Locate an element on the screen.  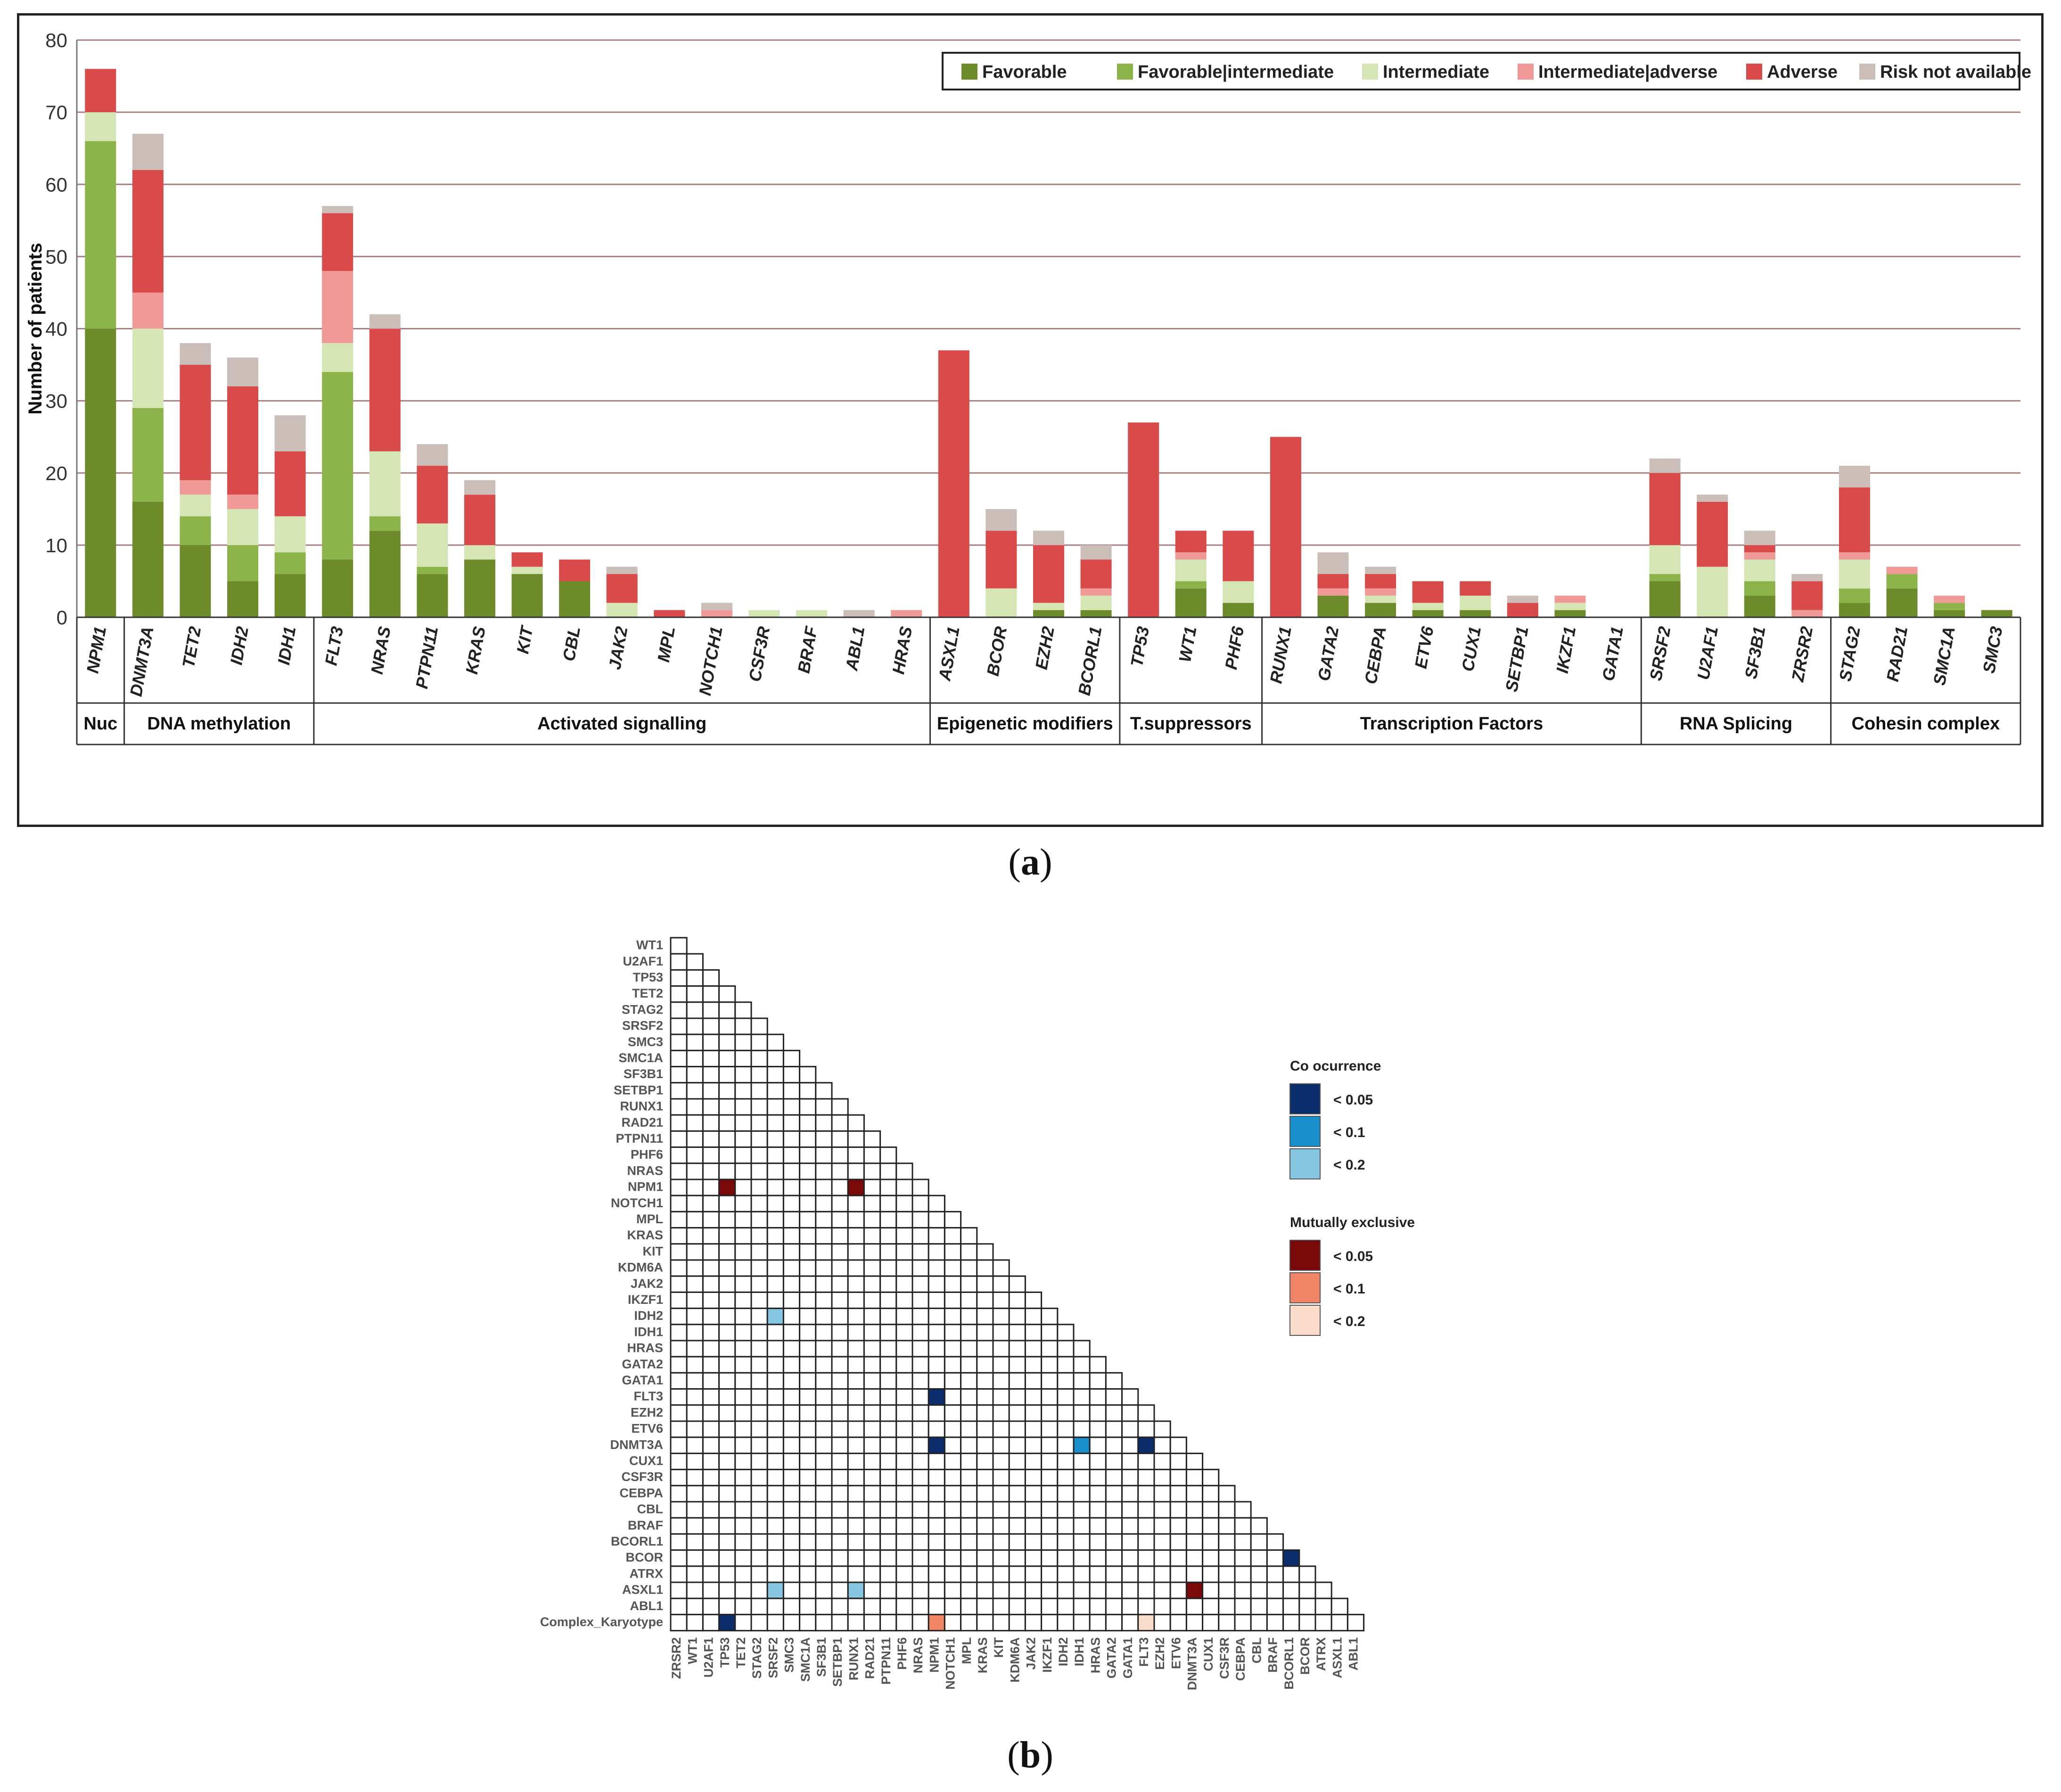
column-label: SF3B1 is located at coordinates (821, 1657).